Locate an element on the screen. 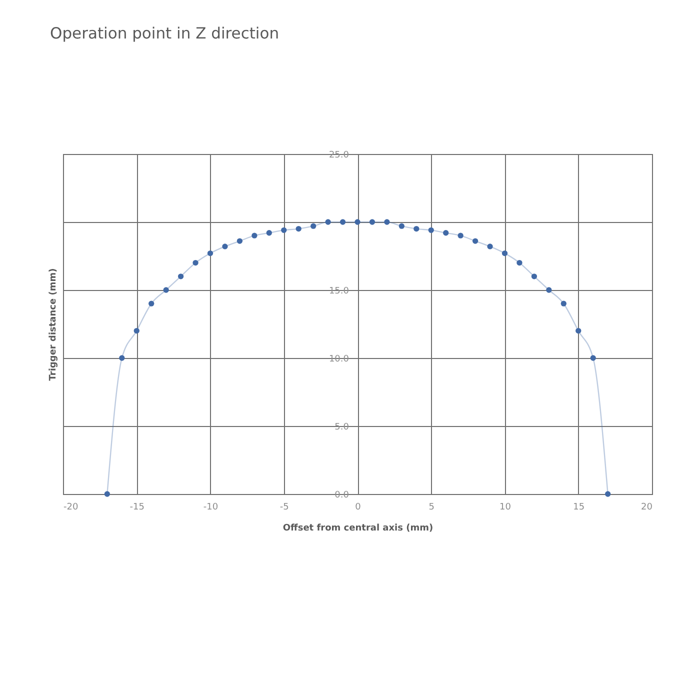  chart-title: Operation point in Z direction is located at coordinates (165, 33).